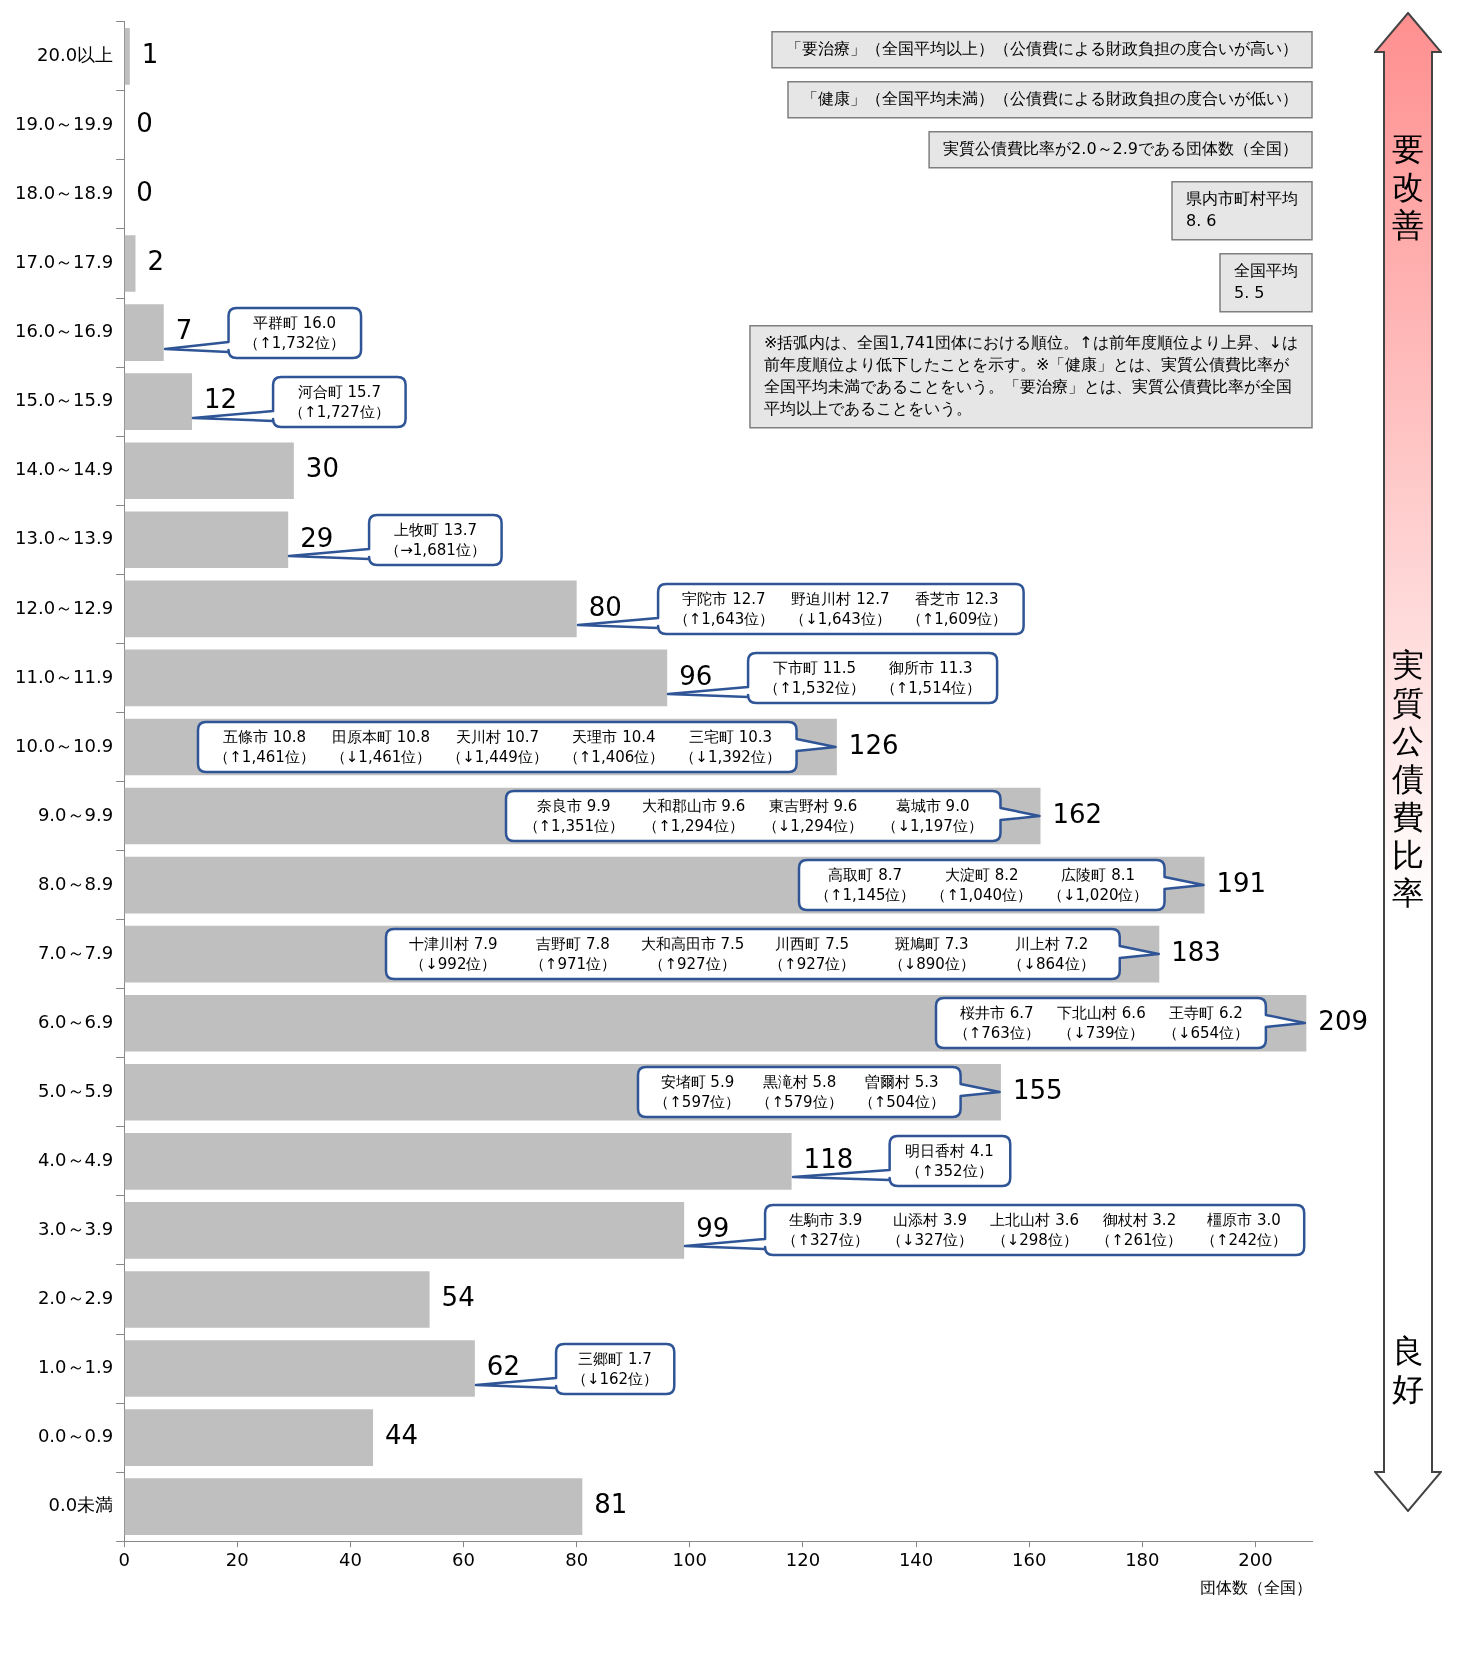 This screenshot has height=1658, width=1467. Describe the element at coordinates (1101, 1023) in the screenshot. I see `annotation: 下北山村 6.6 （↓739位）` at that location.